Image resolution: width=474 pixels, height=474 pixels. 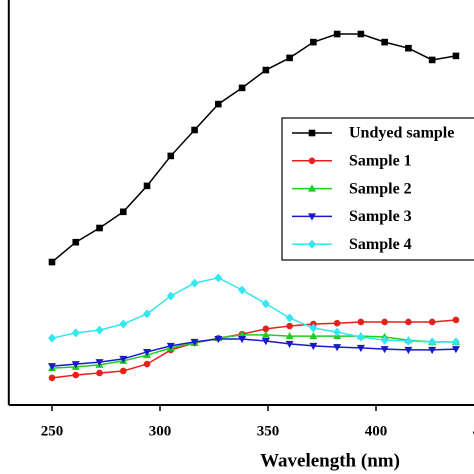 I want to click on x-tick-label: 400, so click(x=376, y=431).